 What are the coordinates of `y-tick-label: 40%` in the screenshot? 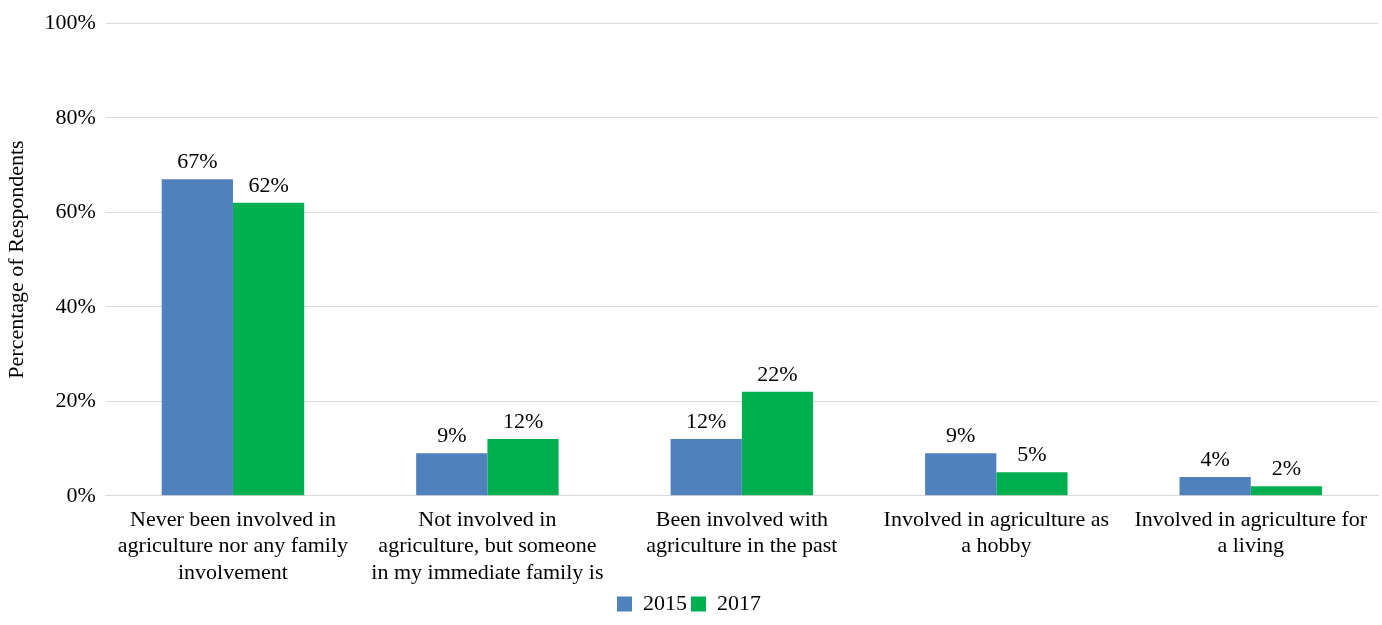 It's located at (75, 305).